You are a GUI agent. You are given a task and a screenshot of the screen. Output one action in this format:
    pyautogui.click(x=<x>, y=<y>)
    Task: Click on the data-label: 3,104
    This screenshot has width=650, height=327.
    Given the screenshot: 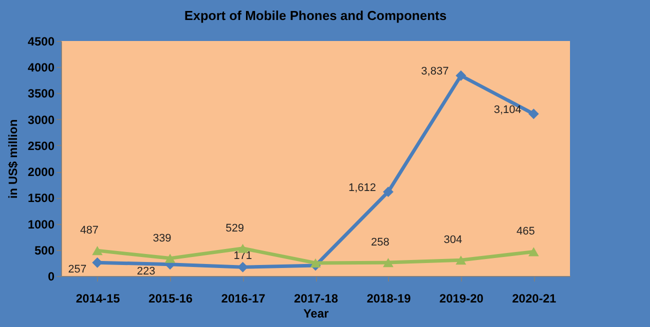 What is the action you would take?
    pyautogui.click(x=508, y=110)
    